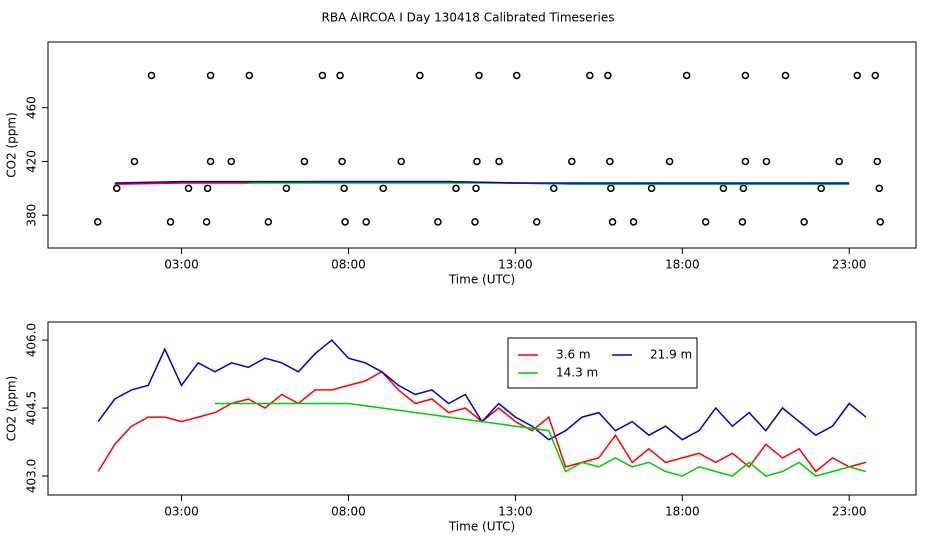  What do you see at coordinates (32, 215) in the screenshot?
I see `y-tick-label: 380` at bounding box center [32, 215].